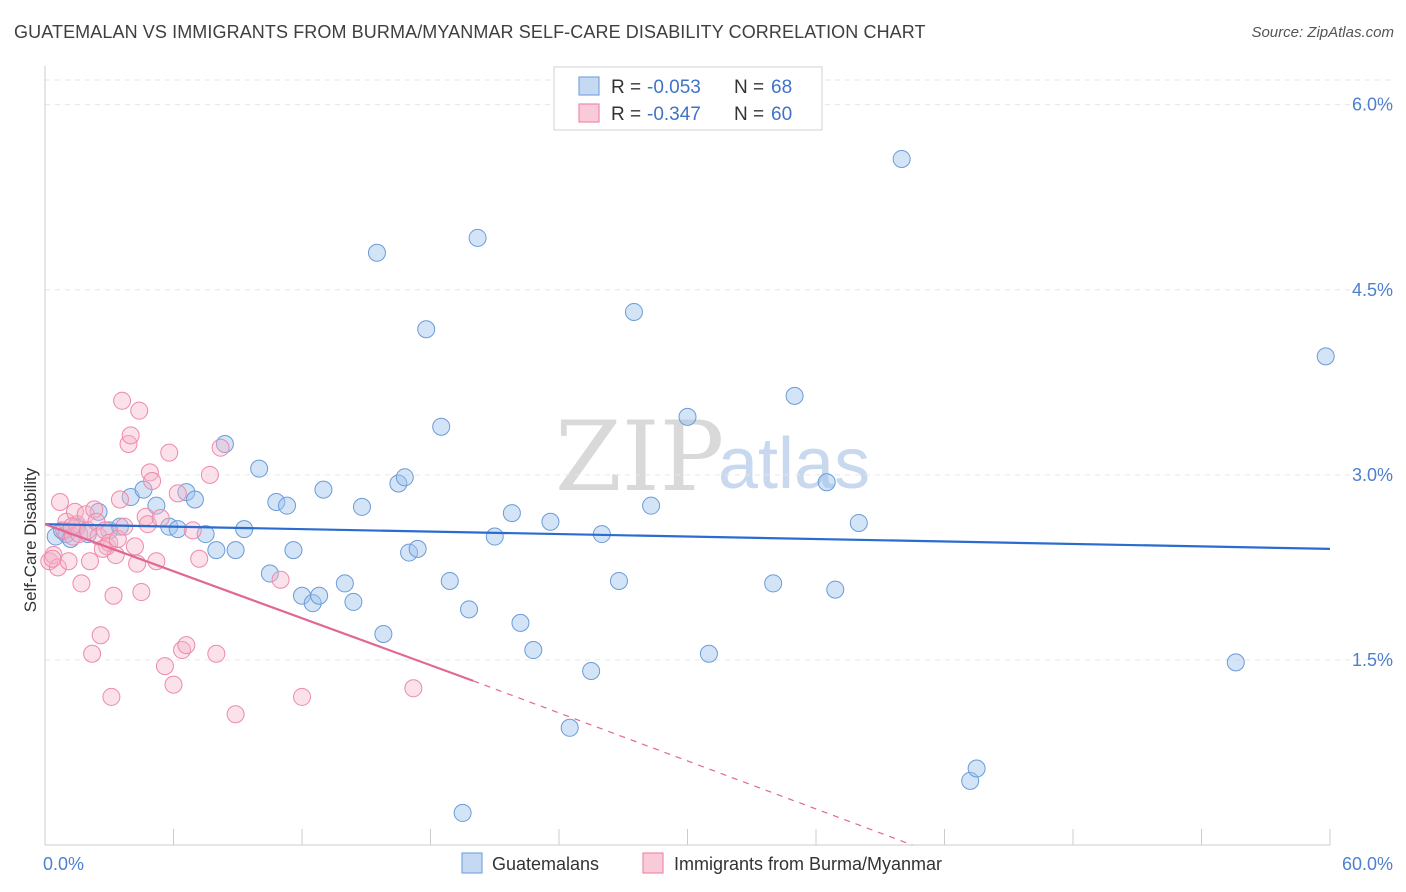  Describe the element at coordinates (1322, 32) in the screenshot. I see `source-label: Source: ZipAtlas.com` at that location.